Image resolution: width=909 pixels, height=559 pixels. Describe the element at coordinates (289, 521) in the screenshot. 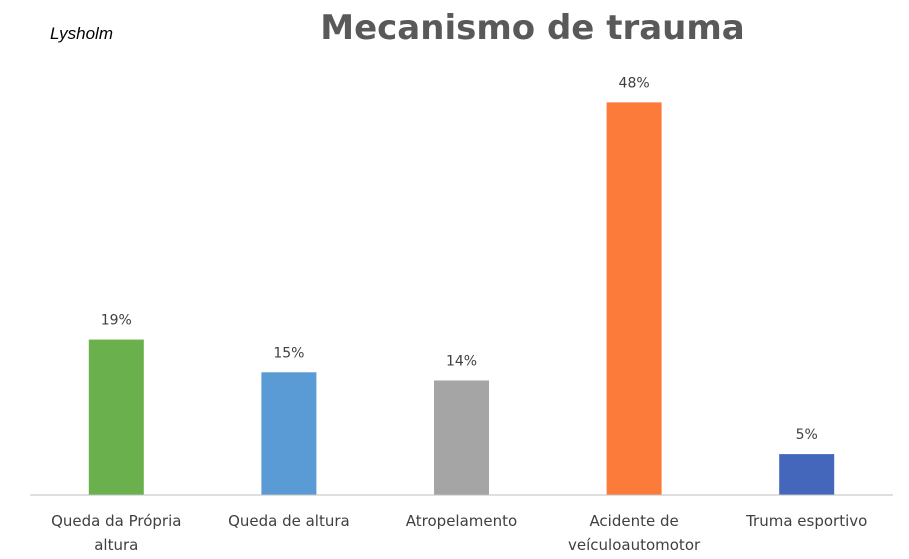

I see `tick-label-2: Queda de altura` at that location.